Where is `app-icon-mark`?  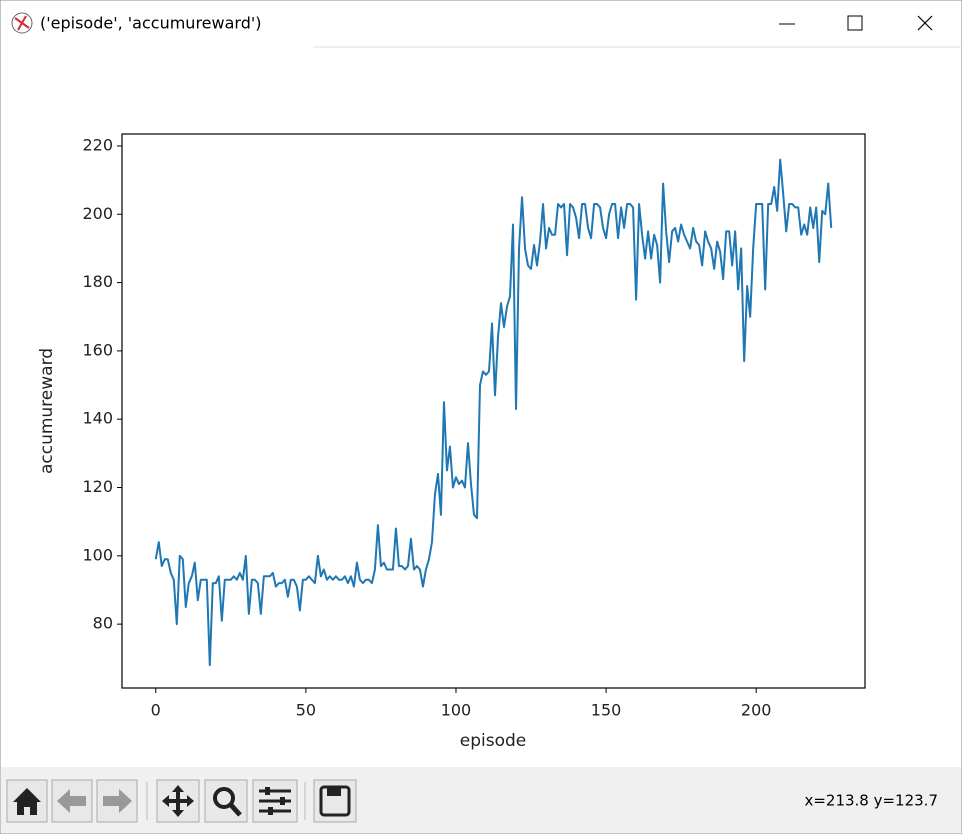
app-icon-mark is located at coordinates (22, 23).